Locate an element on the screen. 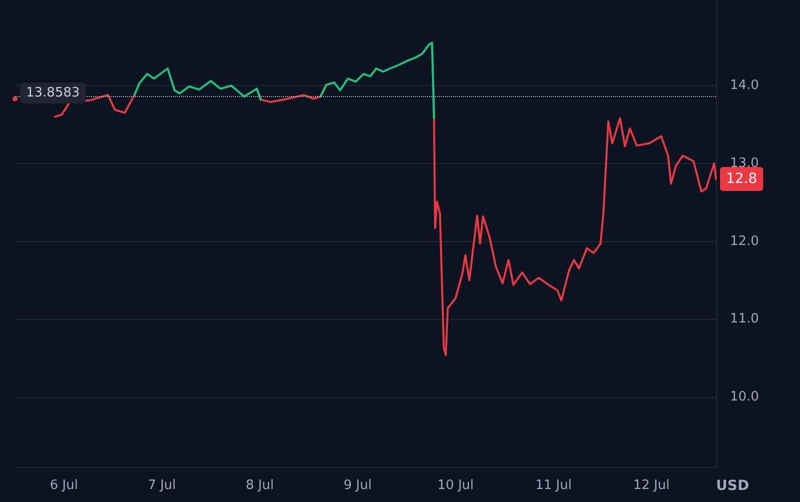  y-tick-label: 11.0 is located at coordinates (744, 319).